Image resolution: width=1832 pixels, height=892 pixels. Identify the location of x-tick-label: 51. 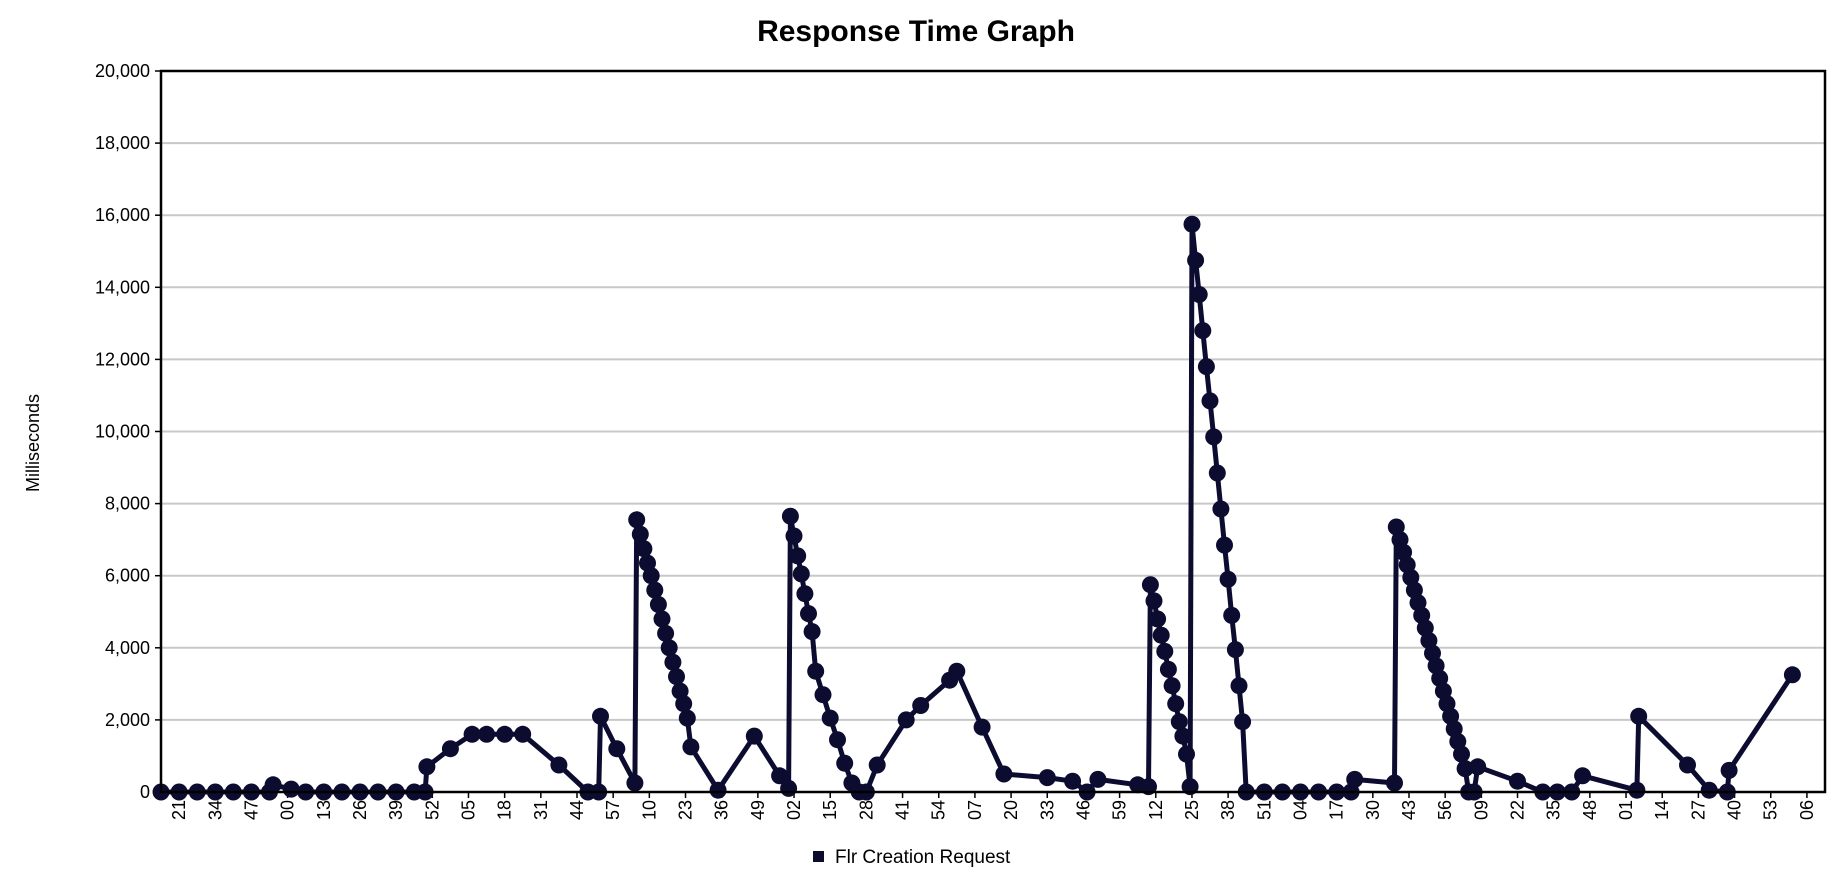
(1264, 810).